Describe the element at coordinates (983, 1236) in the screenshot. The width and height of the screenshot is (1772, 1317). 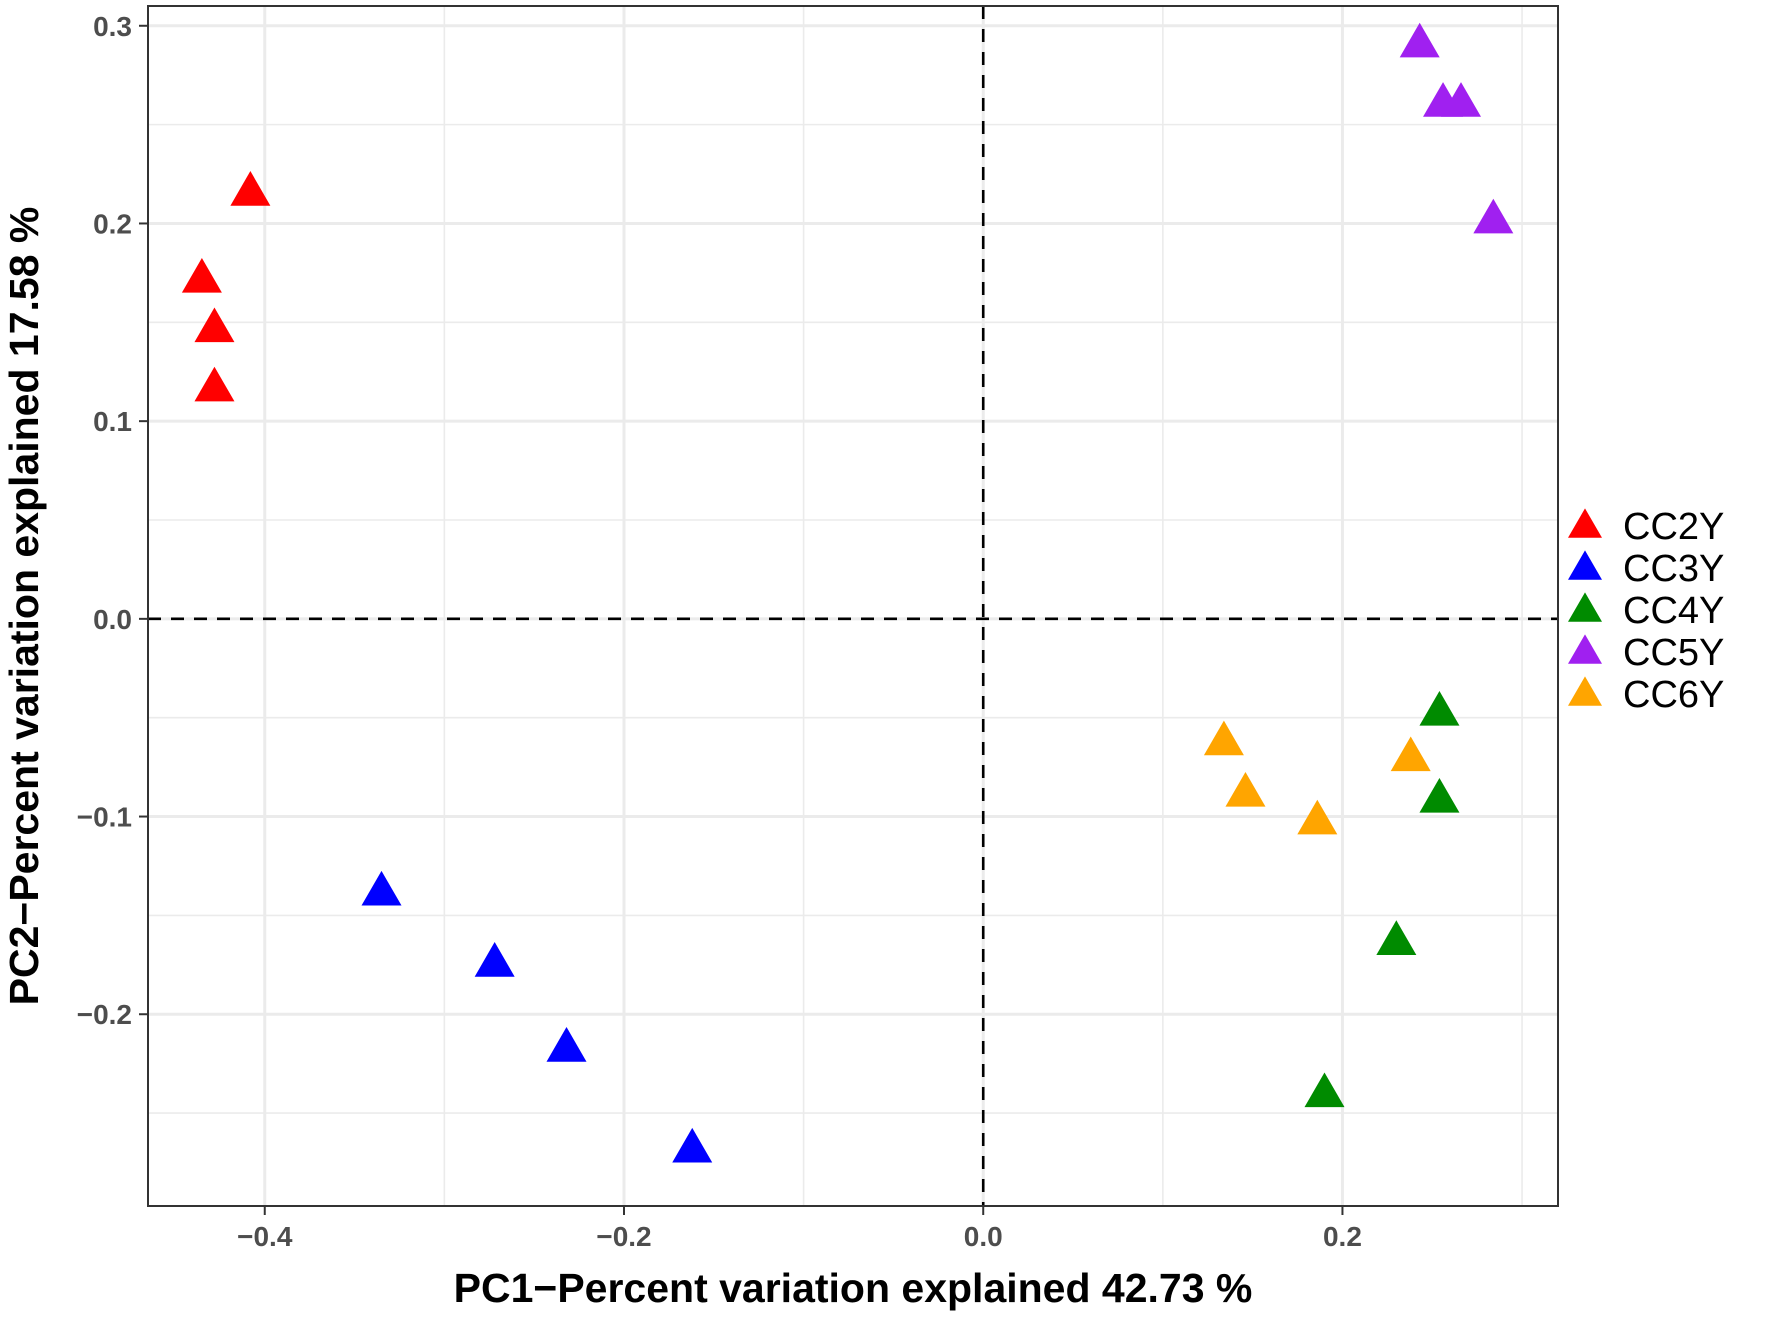
I see `x-tick-label: 0.0` at that location.